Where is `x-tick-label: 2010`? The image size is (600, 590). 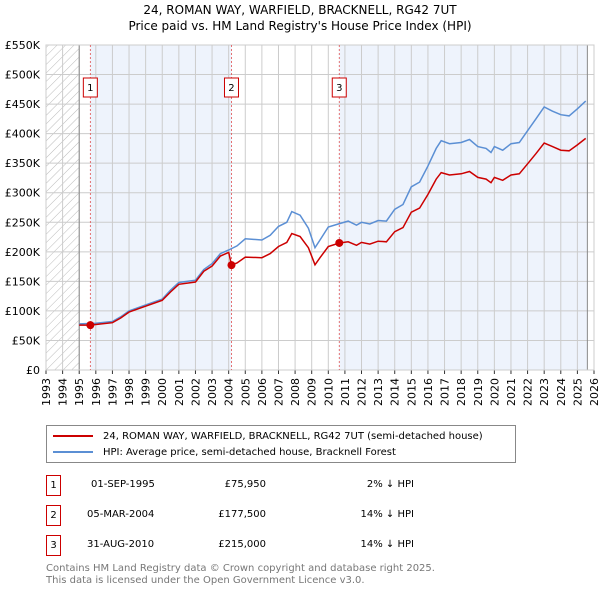 x-tick-label: 2010 is located at coordinates (328, 392).